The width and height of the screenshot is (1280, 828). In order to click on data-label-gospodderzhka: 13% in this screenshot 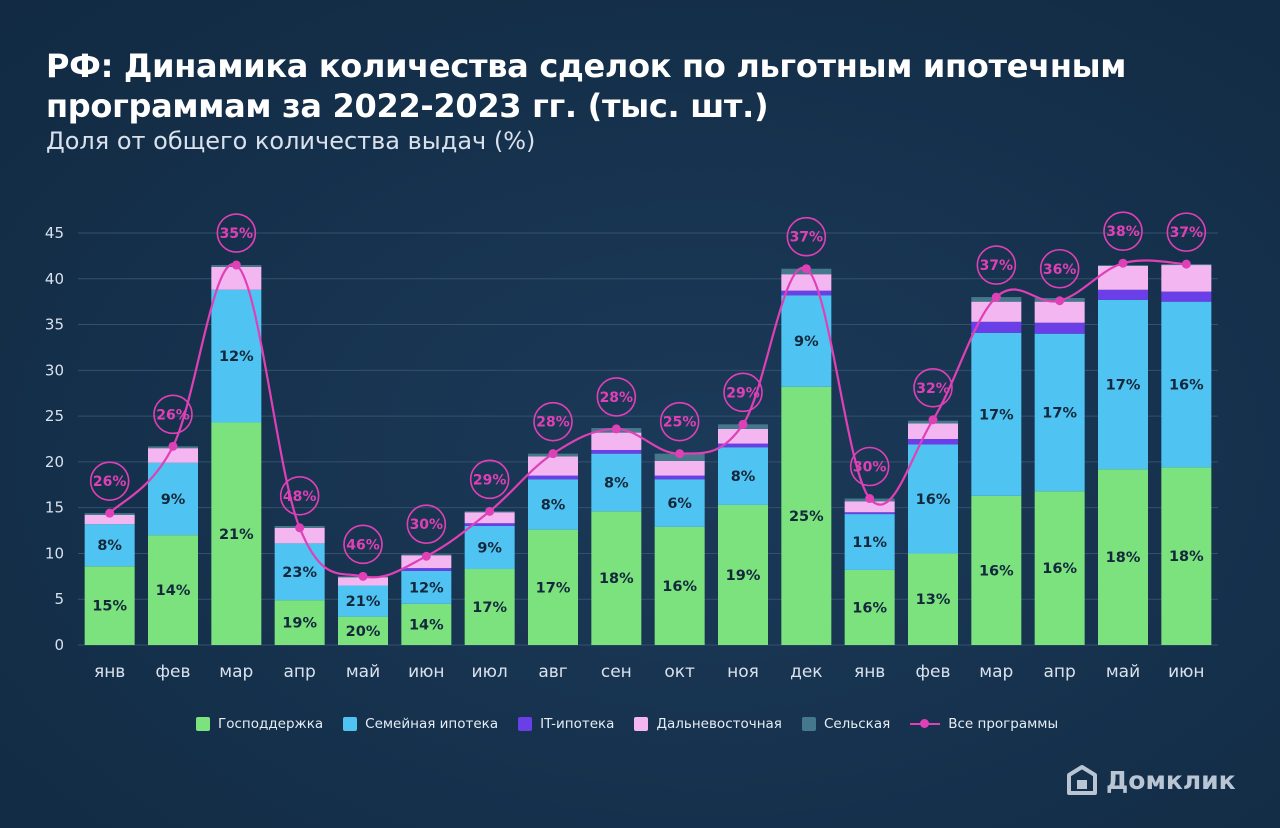, I will do `click(933, 600)`.